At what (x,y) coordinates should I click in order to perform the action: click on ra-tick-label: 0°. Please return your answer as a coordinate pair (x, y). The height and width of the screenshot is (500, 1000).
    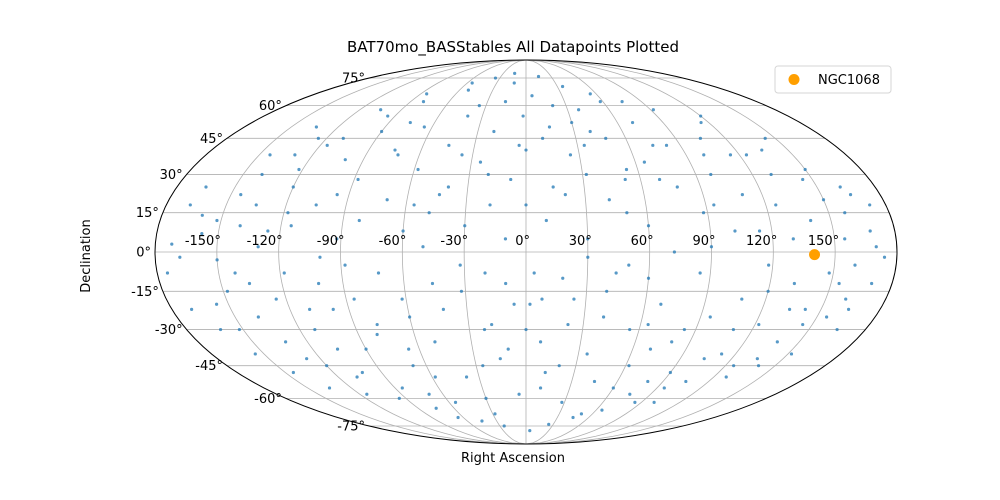
    Looking at the image, I should click on (522, 241).